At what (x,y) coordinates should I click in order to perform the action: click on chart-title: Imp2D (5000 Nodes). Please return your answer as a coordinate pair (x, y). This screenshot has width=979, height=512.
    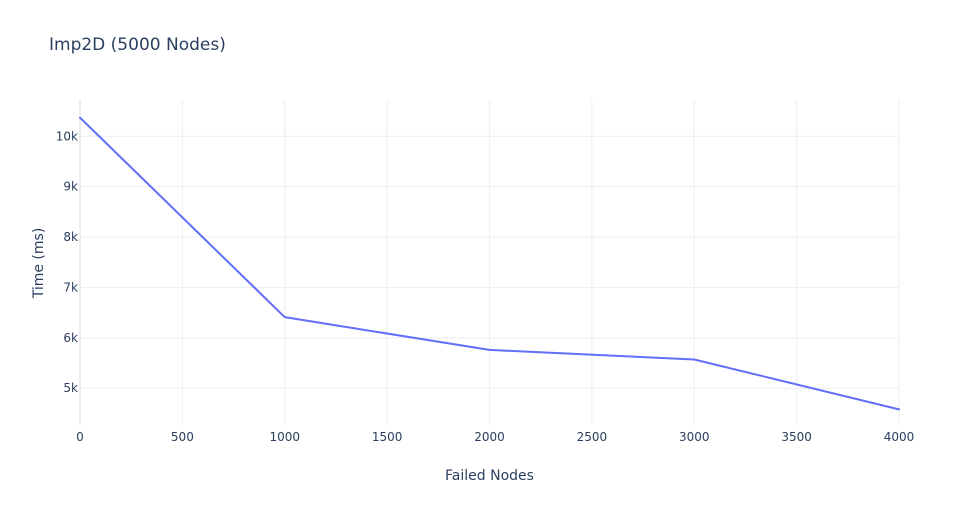
    Looking at the image, I should click on (137, 45).